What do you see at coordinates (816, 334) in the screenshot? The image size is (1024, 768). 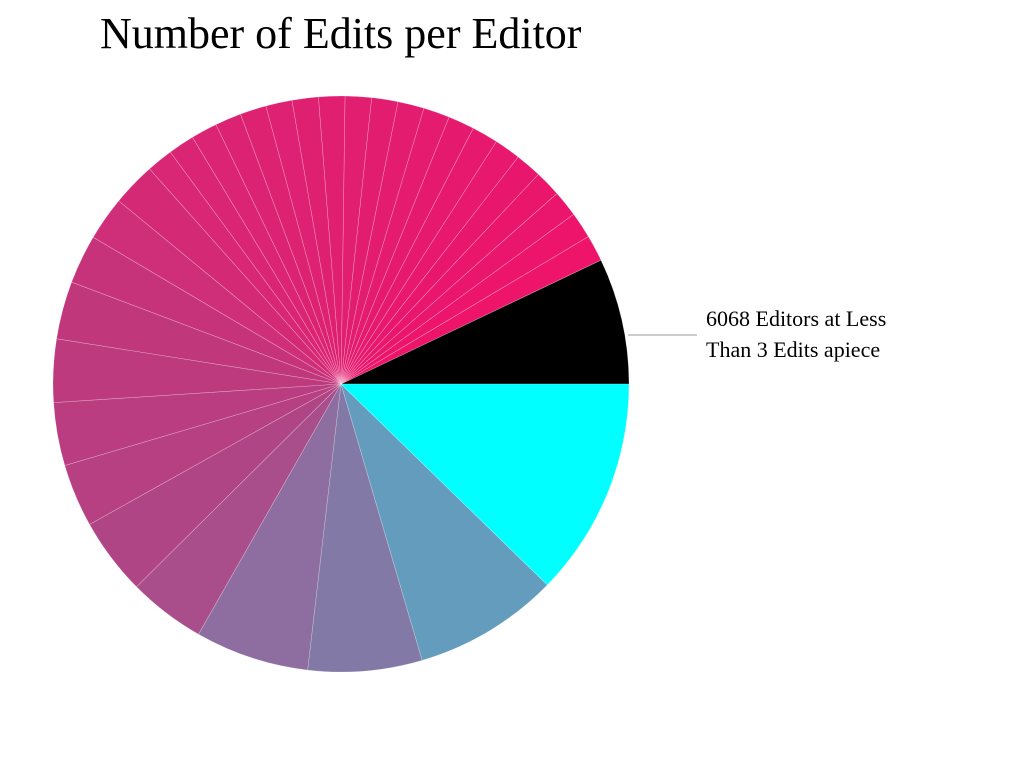 I see `slice-annotation: 6068 Editors at Less Than 3 Edits apiece` at bounding box center [816, 334].